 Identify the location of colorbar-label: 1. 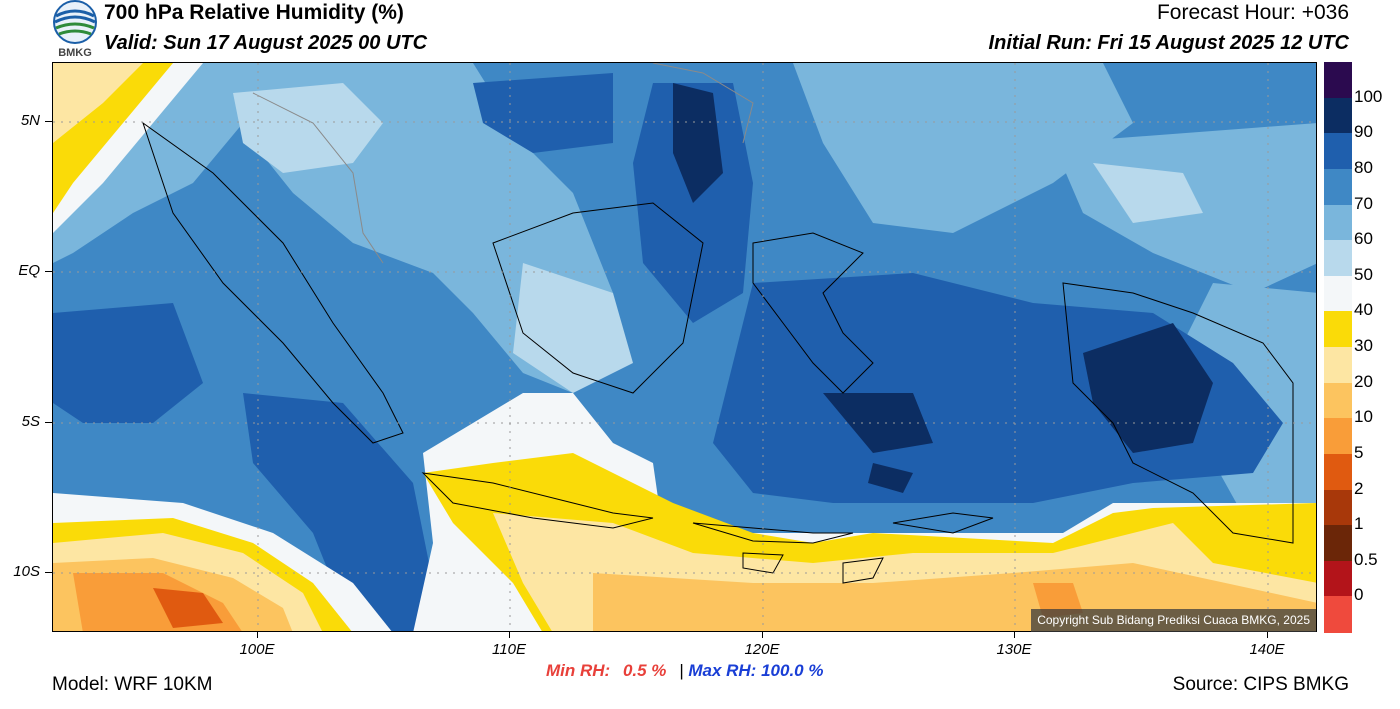
(1359, 524).